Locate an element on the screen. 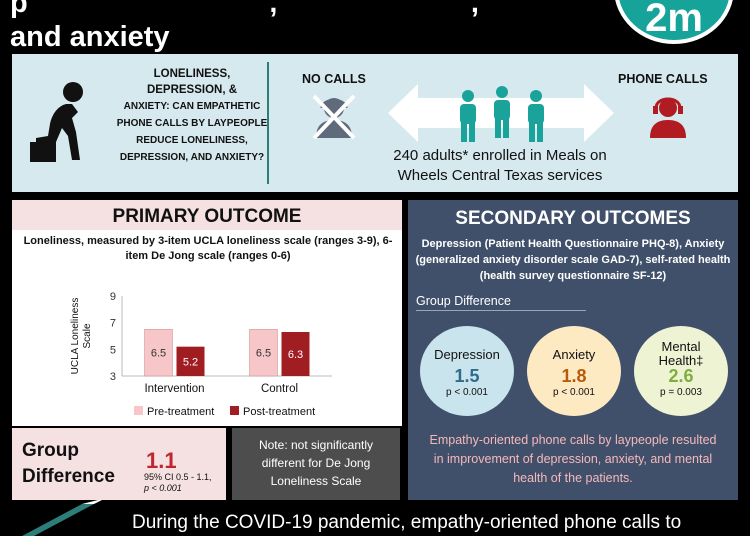 The height and width of the screenshot is (536, 750). bar-data-label: 5.2 is located at coordinates (190, 362).